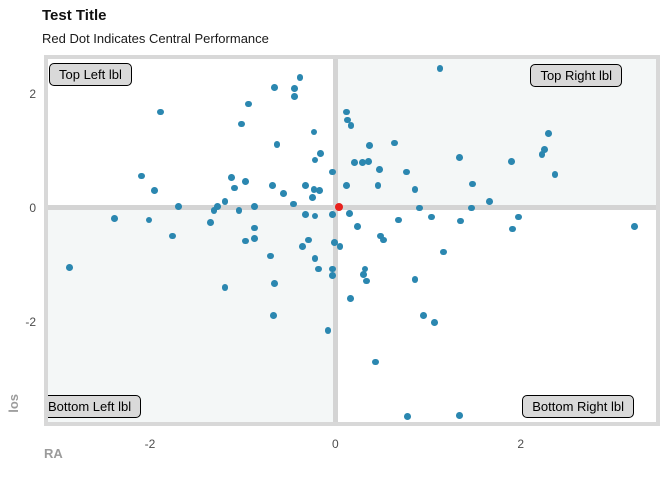 The image size is (672, 480). What do you see at coordinates (53, 453) in the screenshot?
I see `x-axis-title: RA` at bounding box center [53, 453].